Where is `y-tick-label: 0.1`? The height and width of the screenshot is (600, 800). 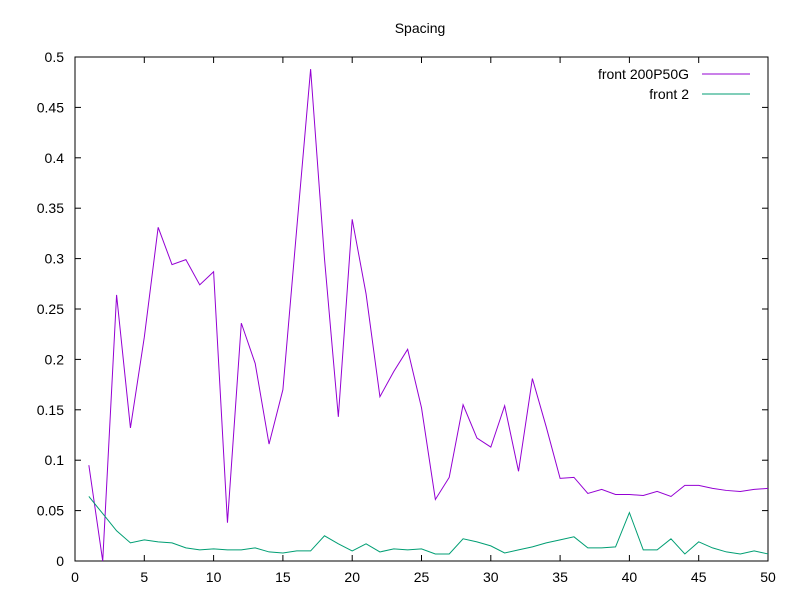 y-tick-label: 0.1 is located at coordinates (55, 460).